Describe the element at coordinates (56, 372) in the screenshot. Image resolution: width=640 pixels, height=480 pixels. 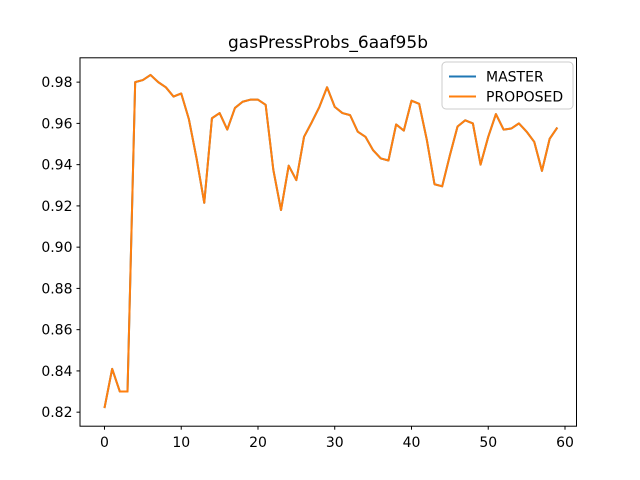
I see `y-tick-label: 0.84` at that location.